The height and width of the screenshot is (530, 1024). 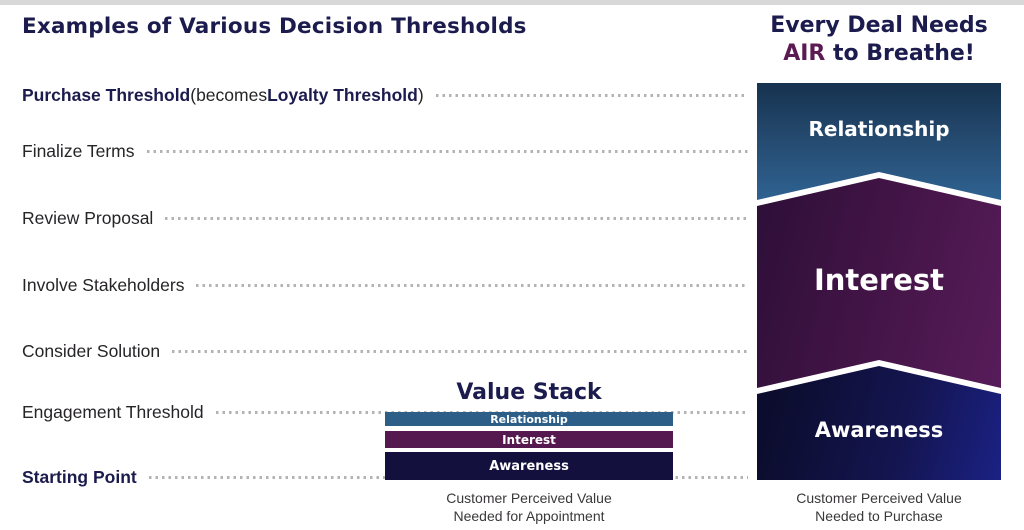 What do you see at coordinates (342, 94) in the screenshot?
I see `loyalty-threshold-label: Loyalty Threshold` at bounding box center [342, 94].